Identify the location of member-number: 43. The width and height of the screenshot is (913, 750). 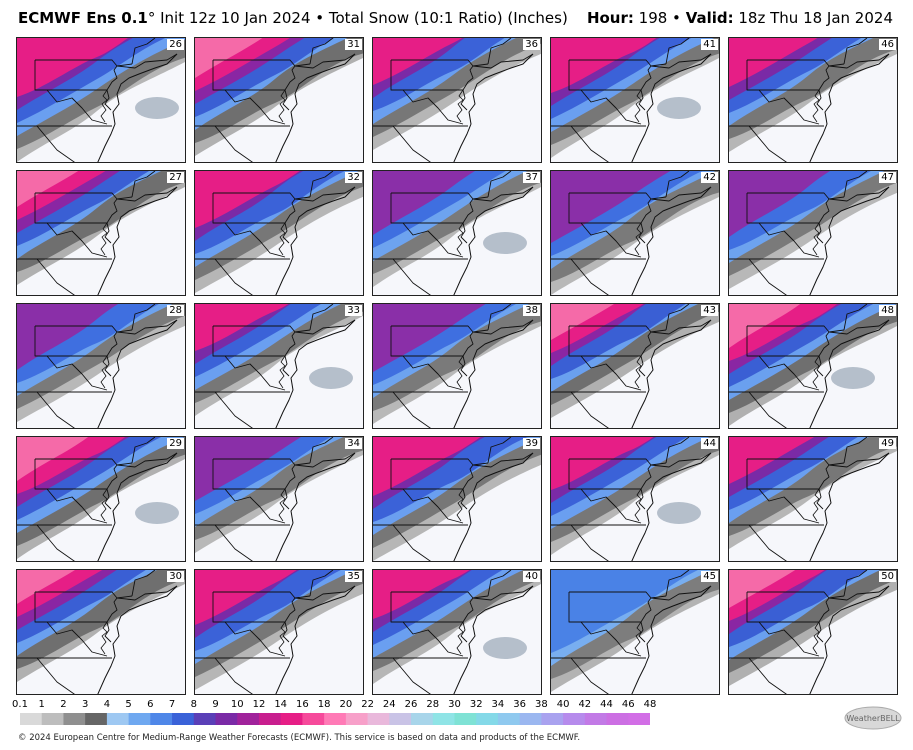
(709, 310).